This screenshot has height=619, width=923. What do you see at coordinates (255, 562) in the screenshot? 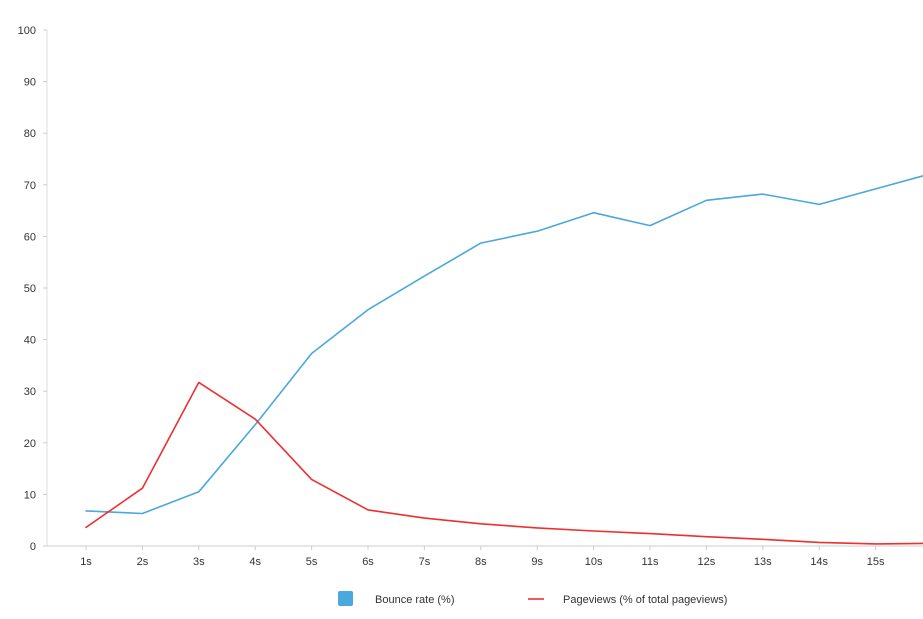
I see `x-tick-label: 4s` at bounding box center [255, 562].